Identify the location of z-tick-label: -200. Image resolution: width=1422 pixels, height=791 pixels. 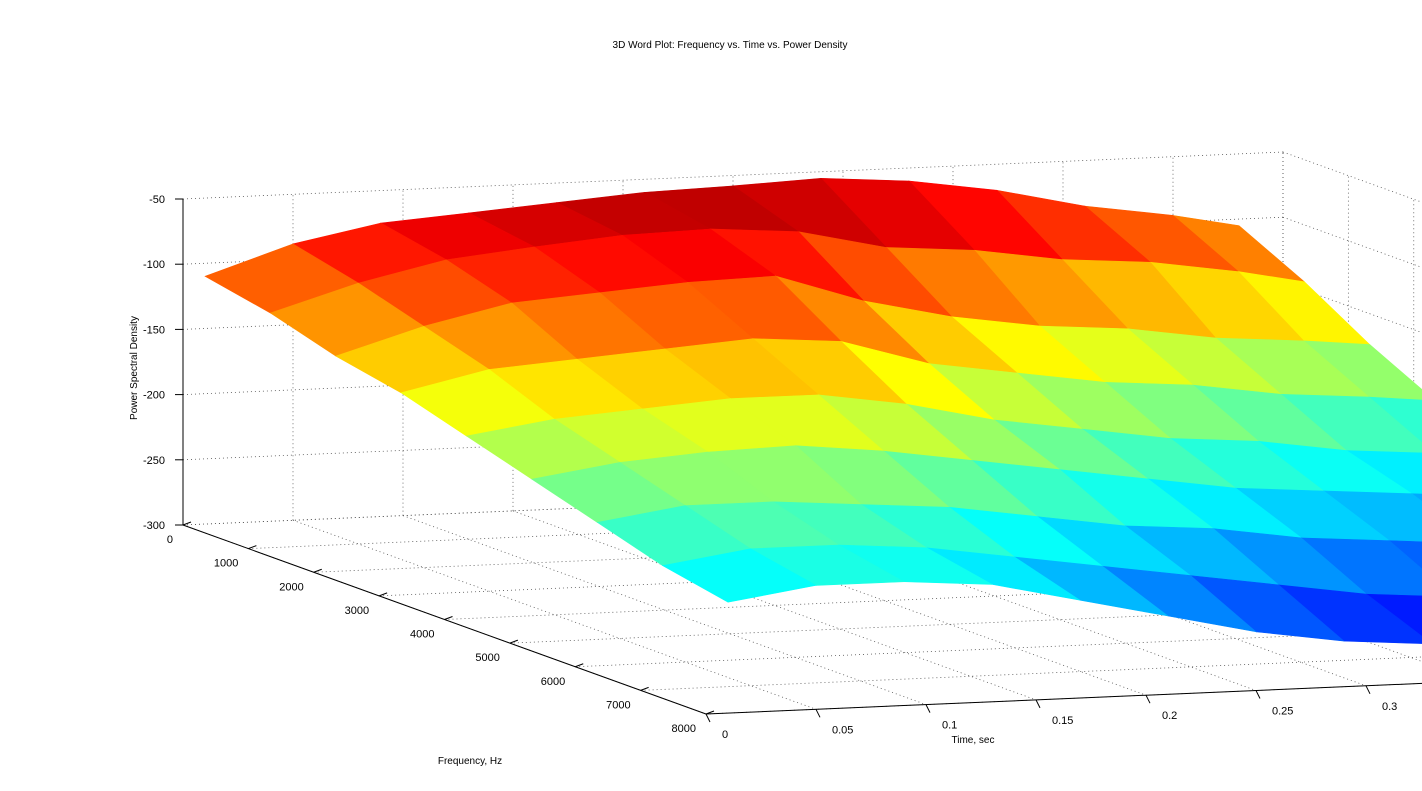
(154, 396).